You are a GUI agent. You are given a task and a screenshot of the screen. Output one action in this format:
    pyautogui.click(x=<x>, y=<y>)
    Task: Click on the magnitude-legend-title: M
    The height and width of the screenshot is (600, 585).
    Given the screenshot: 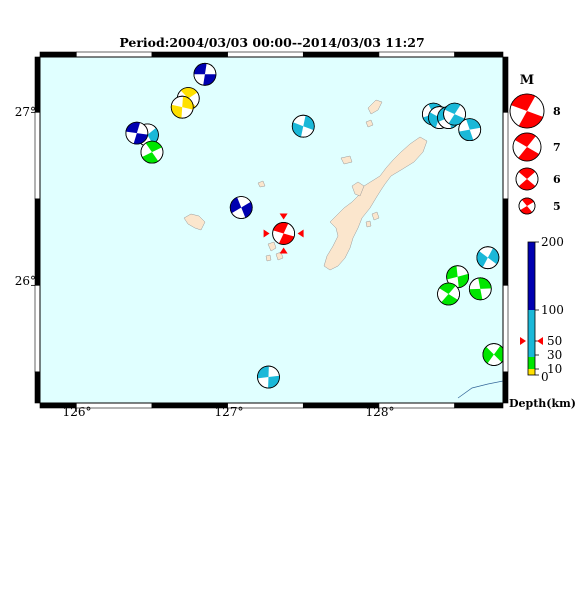 What is the action you would take?
    pyautogui.click(x=527, y=80)
    